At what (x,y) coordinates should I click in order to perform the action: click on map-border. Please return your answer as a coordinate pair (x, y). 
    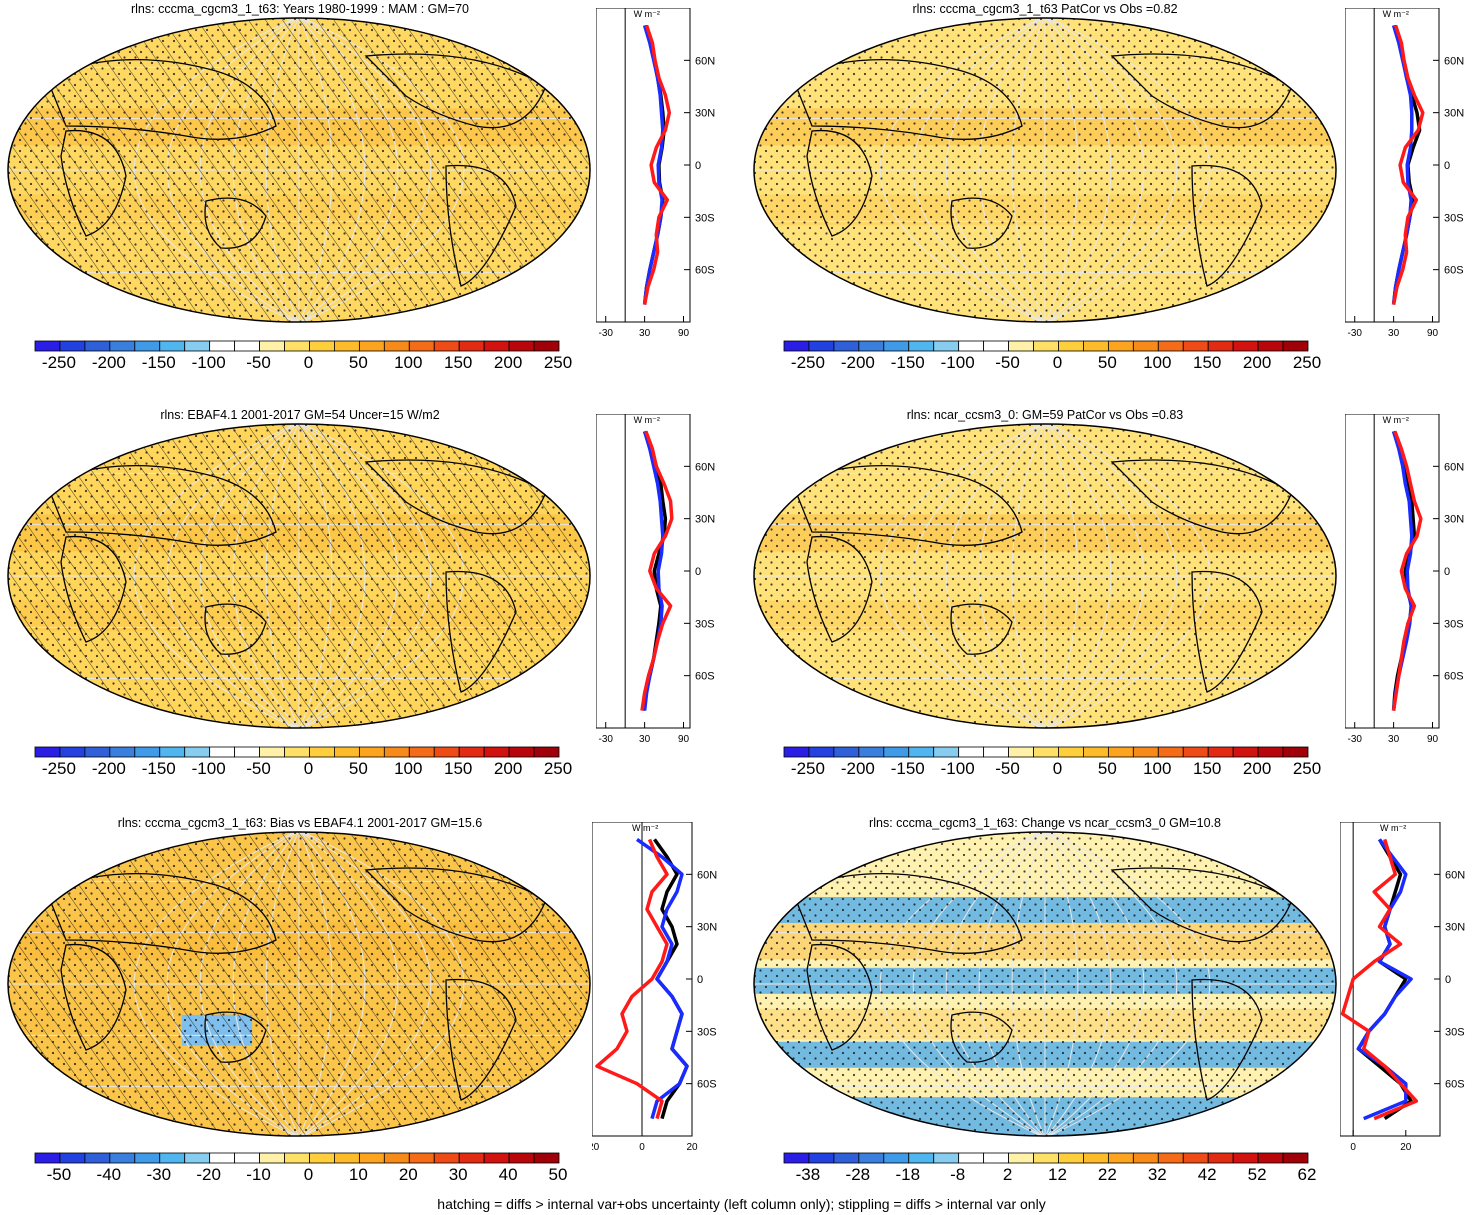
    Looking at the image, I should click on (1045, 170).